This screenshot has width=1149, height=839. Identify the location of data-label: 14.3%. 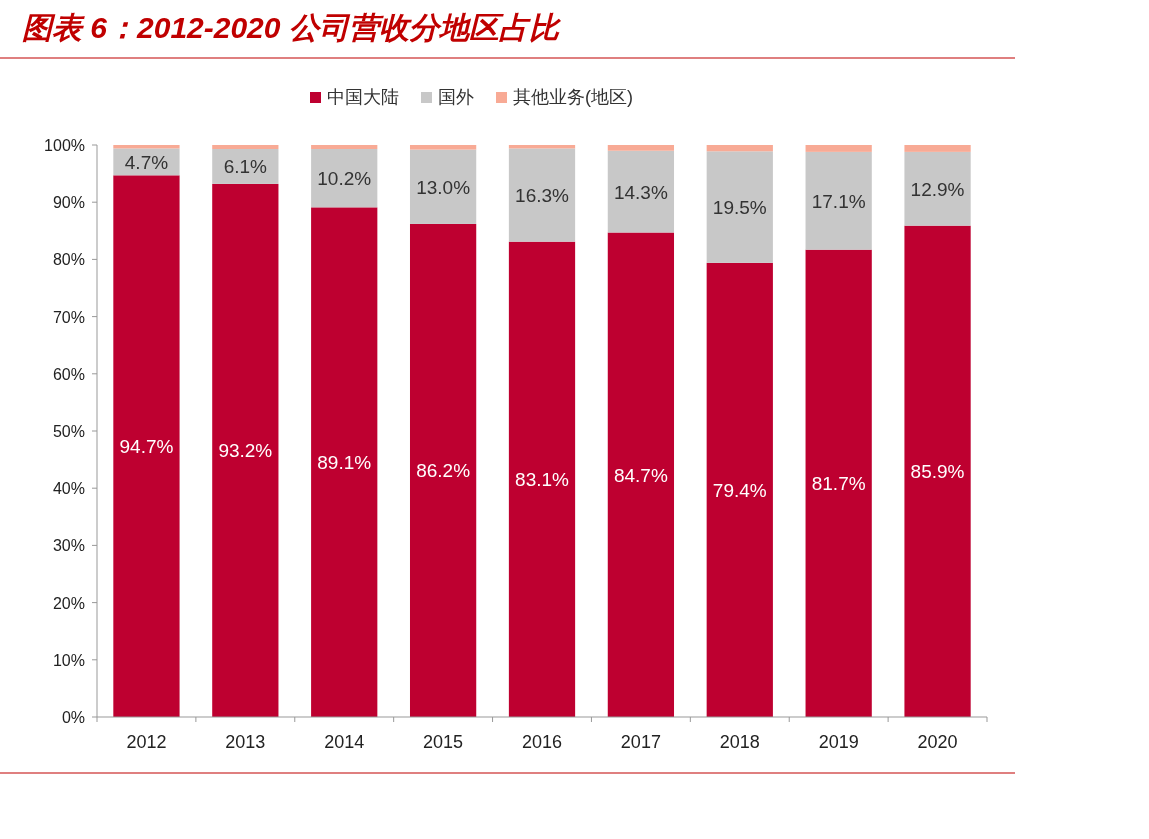
(640, 192).